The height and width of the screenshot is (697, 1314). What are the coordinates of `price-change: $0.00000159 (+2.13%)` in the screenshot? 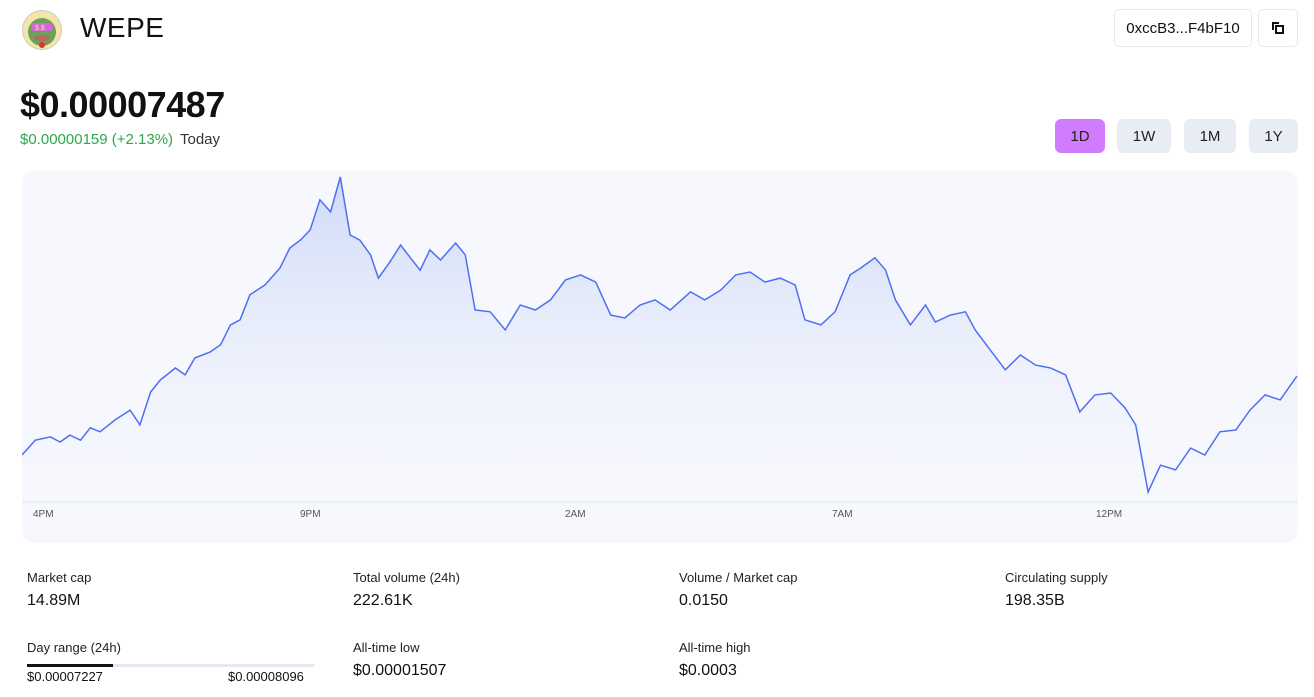 It's located at (97, 139).